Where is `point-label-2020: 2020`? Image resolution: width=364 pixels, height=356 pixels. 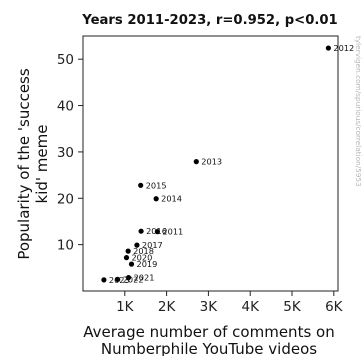 point-label-2020: 2020 is located at coordinates (141, 258).